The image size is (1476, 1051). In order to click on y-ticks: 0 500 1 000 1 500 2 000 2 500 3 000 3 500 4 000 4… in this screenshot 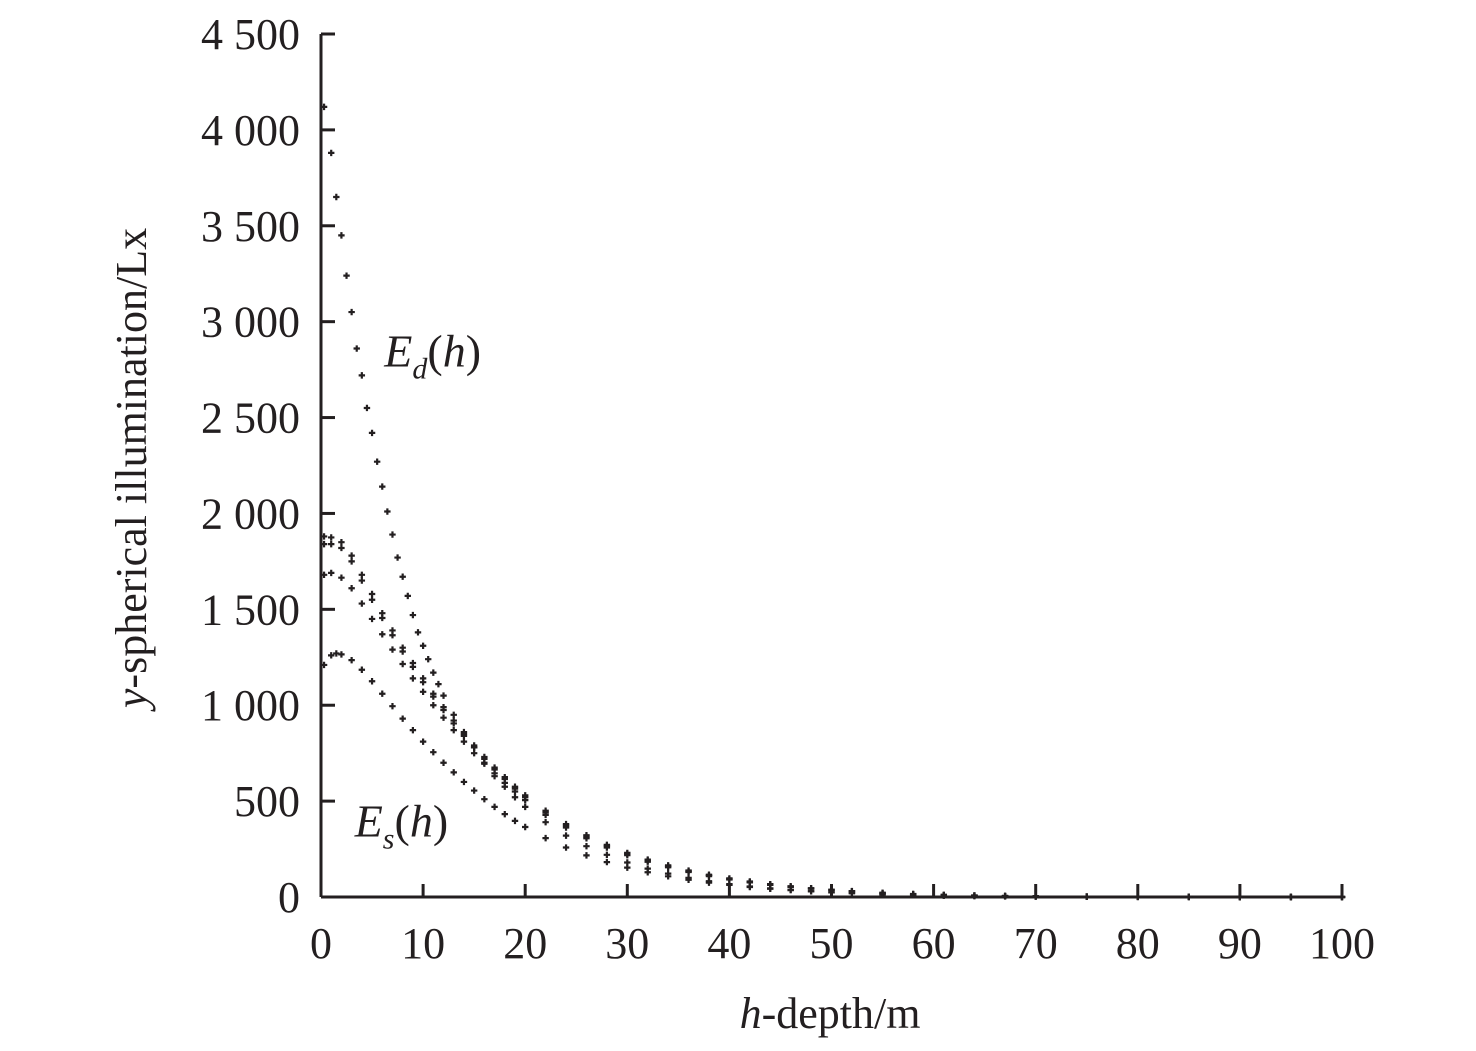, I will do `click(268, 466)`.